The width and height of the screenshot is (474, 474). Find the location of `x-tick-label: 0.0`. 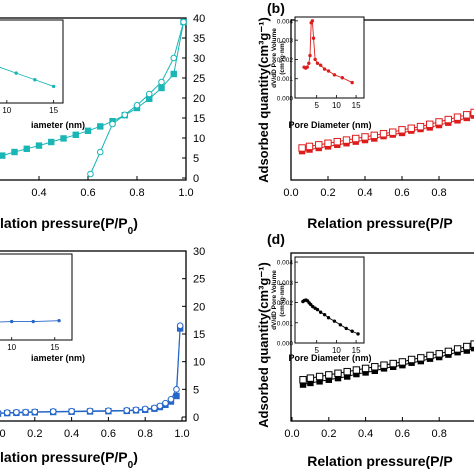

x-tick-label: 0.0 is located at coordinates (290, 193).